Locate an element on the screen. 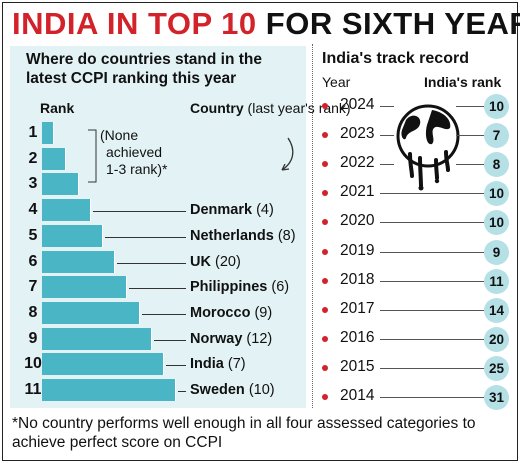 The image size is (520, 463). country-last-year-rank: (10) is located at coordinates (261, 390).